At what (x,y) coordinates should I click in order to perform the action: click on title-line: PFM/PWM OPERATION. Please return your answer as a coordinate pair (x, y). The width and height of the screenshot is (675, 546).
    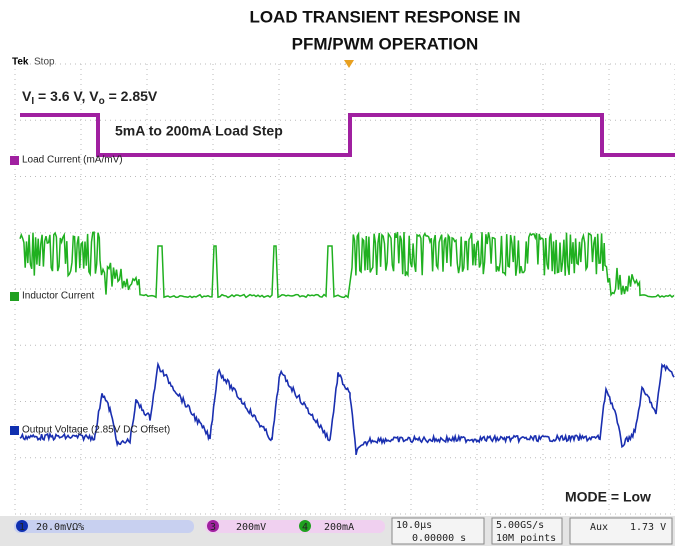
    Looking at the image, I should click on (385, 43).